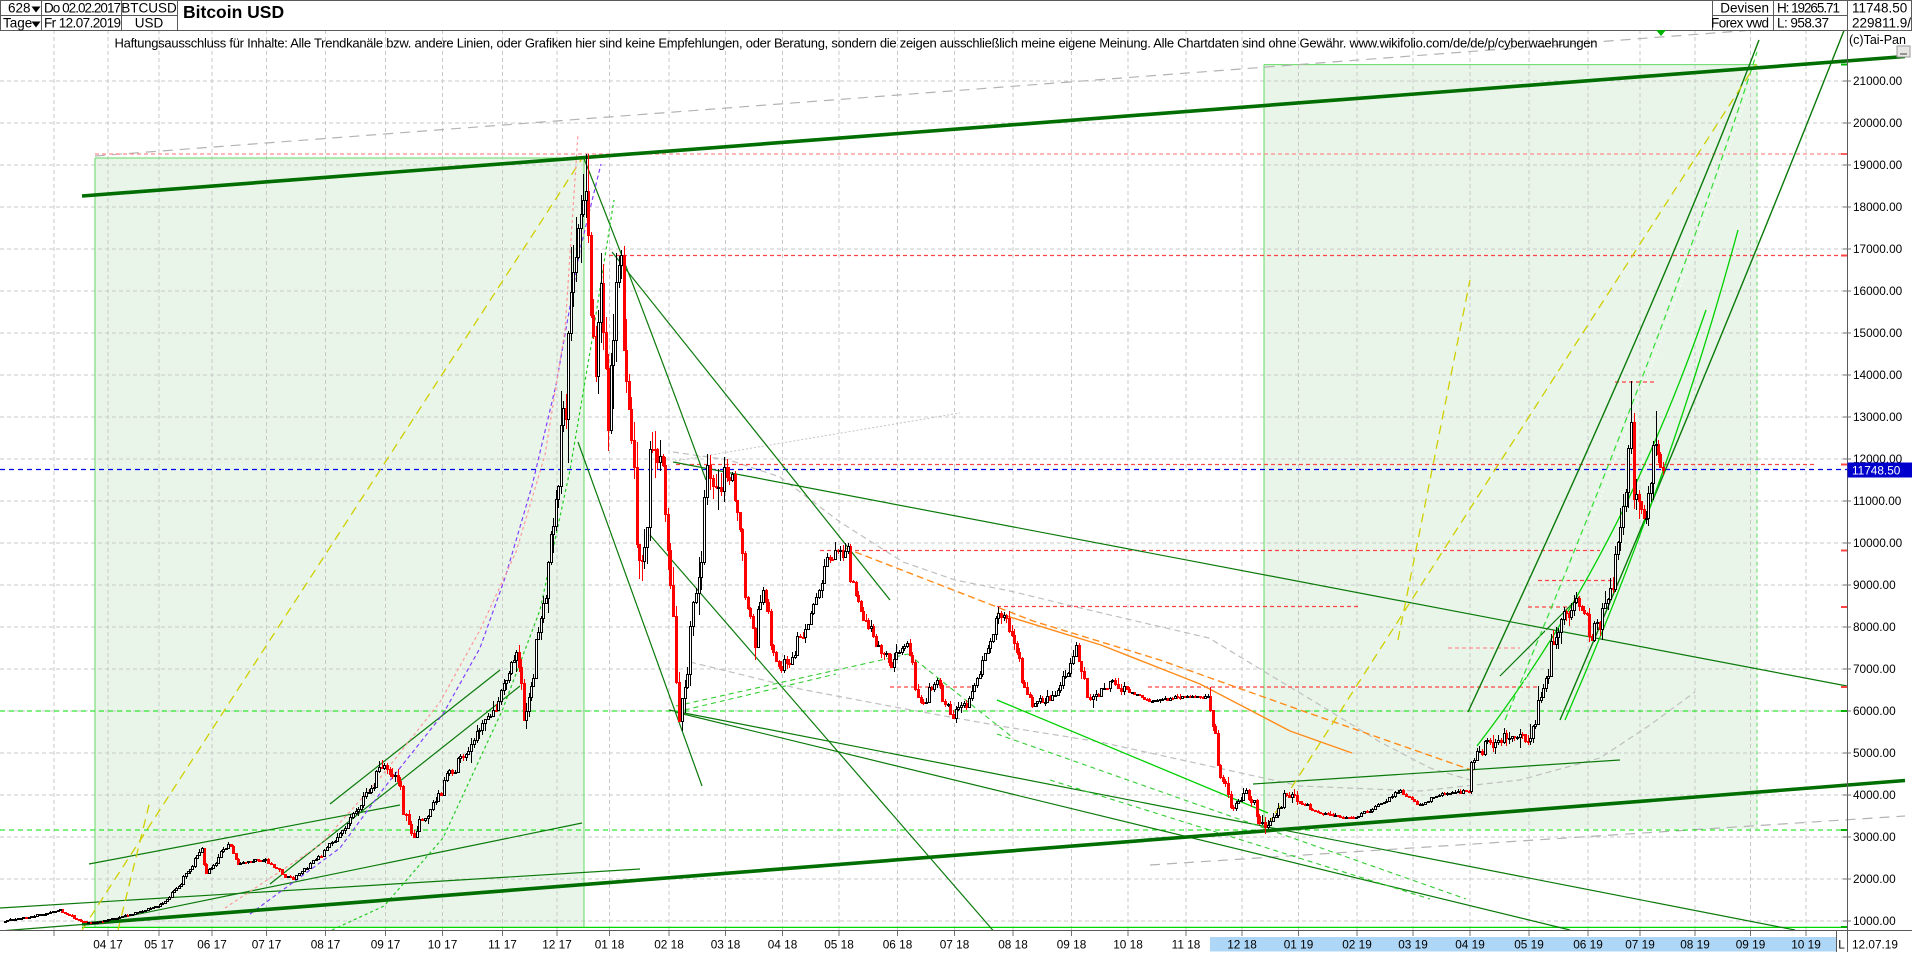 This screenshot has height=957, width=1912. What do you see at coordinates (1186, 945) in the screenshot?
I see `svg-text: 11 18` at bounding box center [1186, 945].